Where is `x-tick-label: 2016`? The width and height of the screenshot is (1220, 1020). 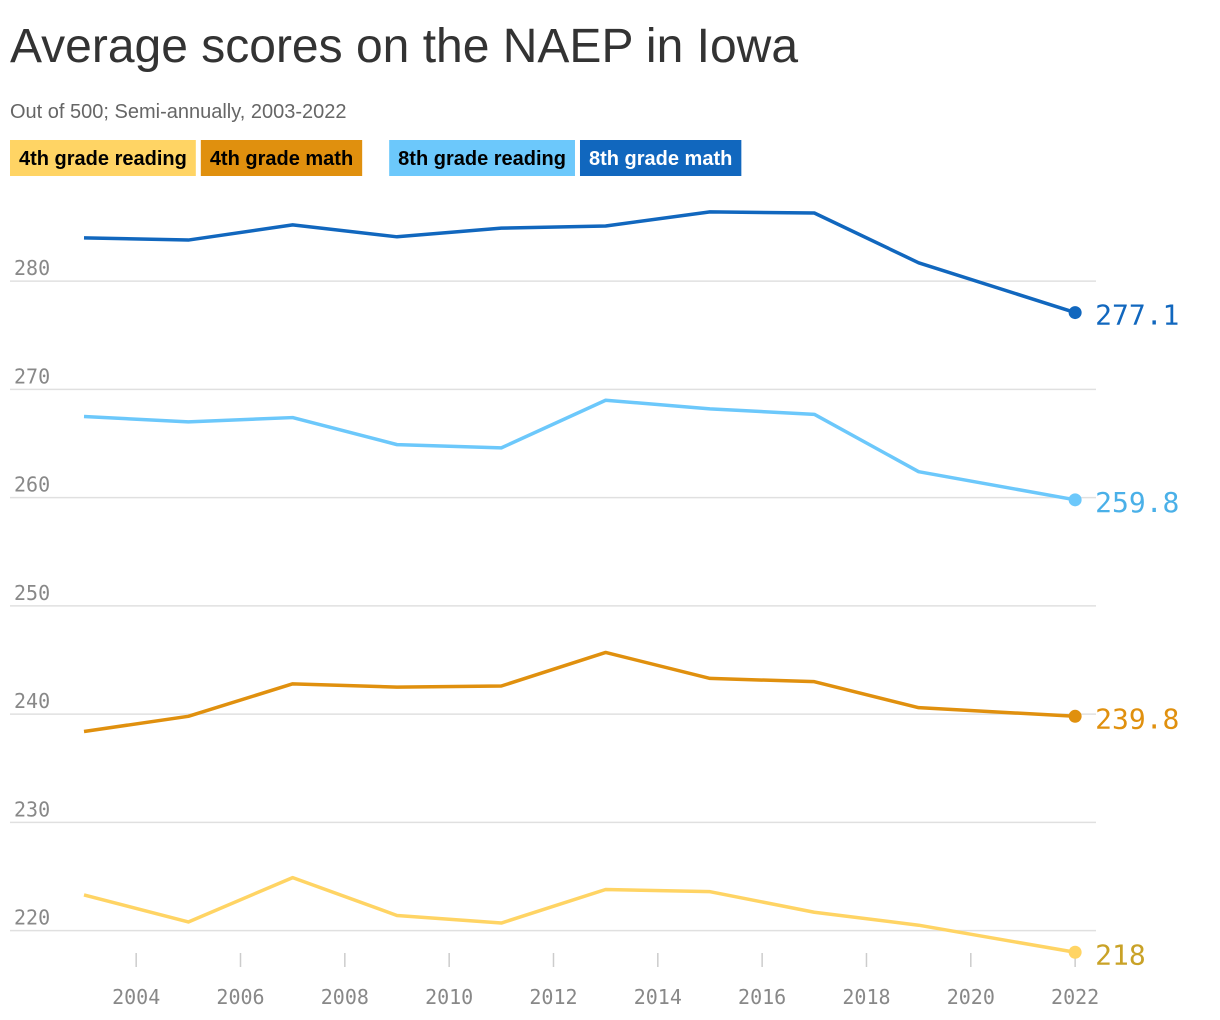 x-tick-label: 2016 is located at coordinates (762, 997).